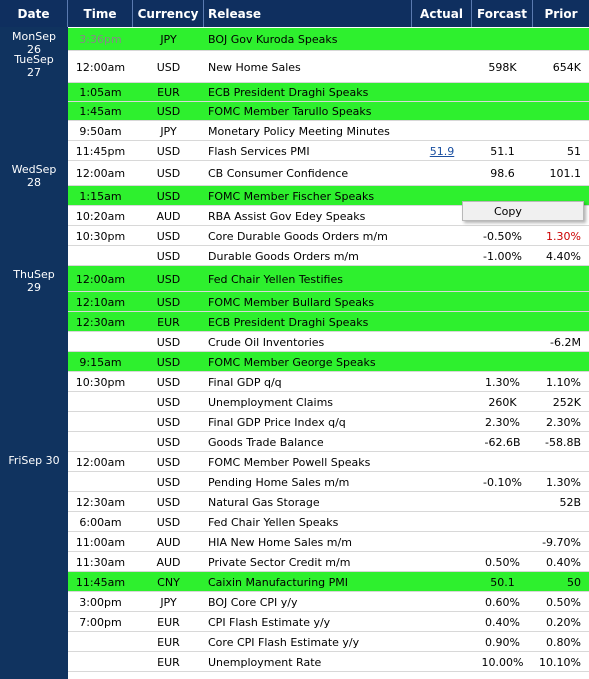 This screenshot has width=589, height=679. What do you see at coordinates (100, 582) in the screenshot?
I see `time-cell: 11:45am` at bounding box center [100, 582].